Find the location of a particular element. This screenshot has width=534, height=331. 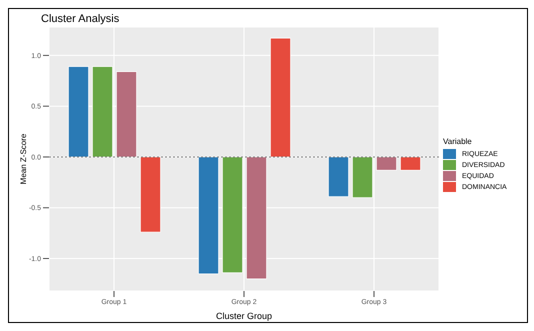

x-axis-title: Cluster Group is located at coordinates (244, 316).